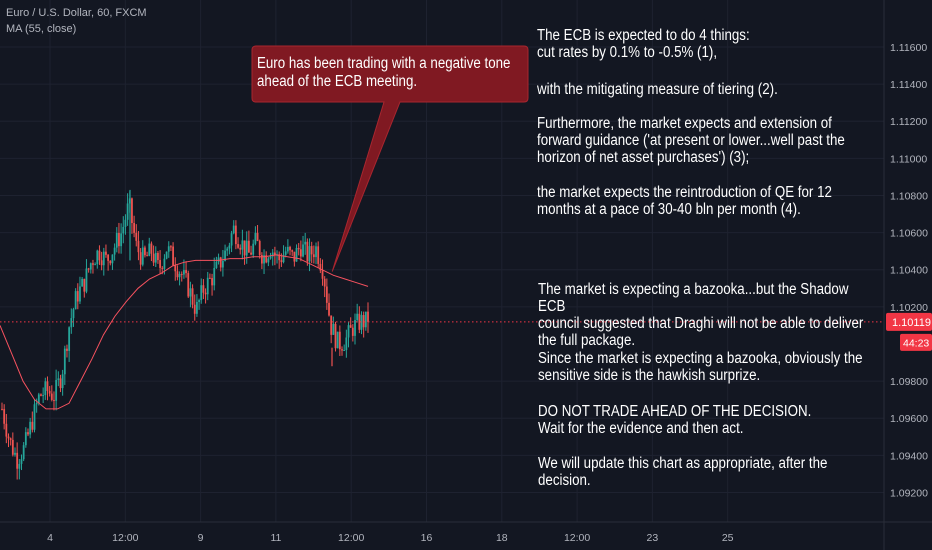 This screenshot has height=550, width=932. Describe the element at coordinates (50, 538) in the screenshot. I see `time-tick-label: 4` at that location.